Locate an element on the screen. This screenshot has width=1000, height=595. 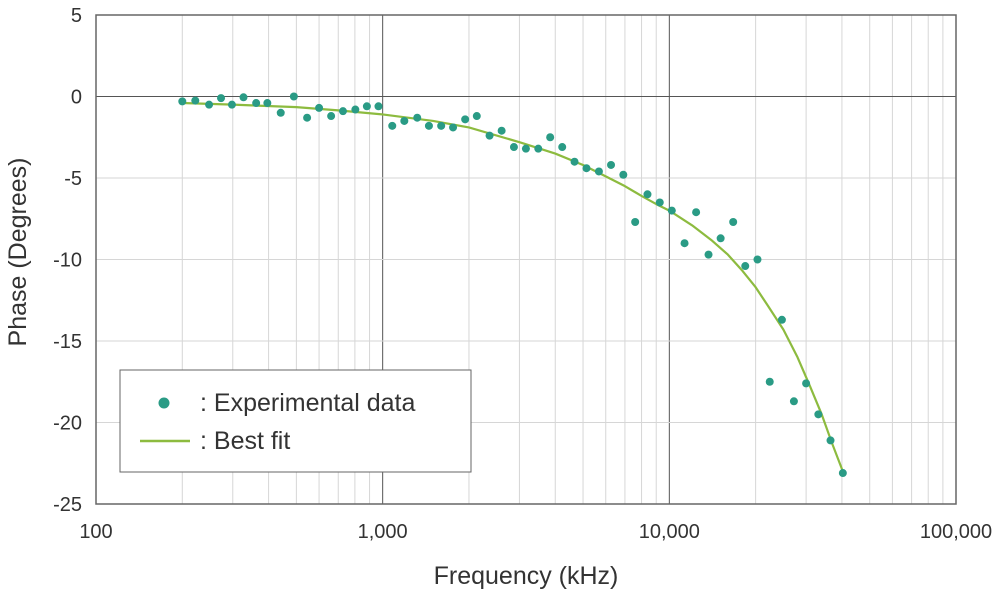
legend-box is located at coordinates (295, 421).